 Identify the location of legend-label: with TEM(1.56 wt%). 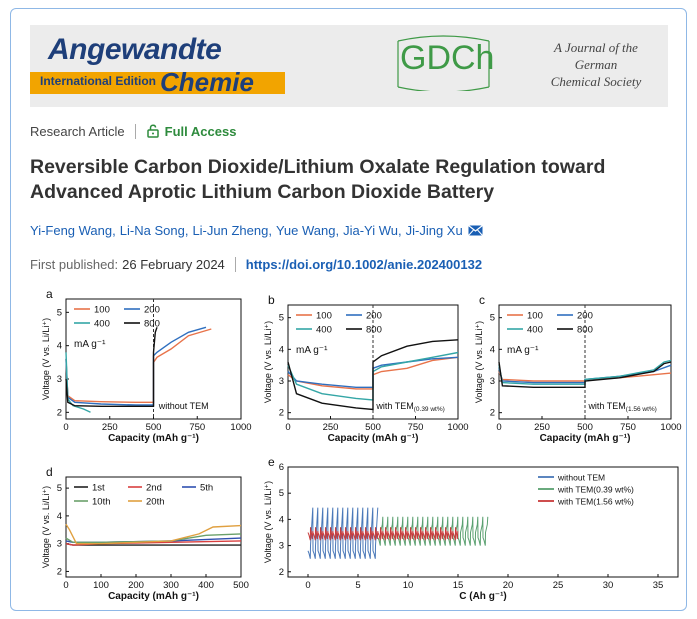
(595, 502).